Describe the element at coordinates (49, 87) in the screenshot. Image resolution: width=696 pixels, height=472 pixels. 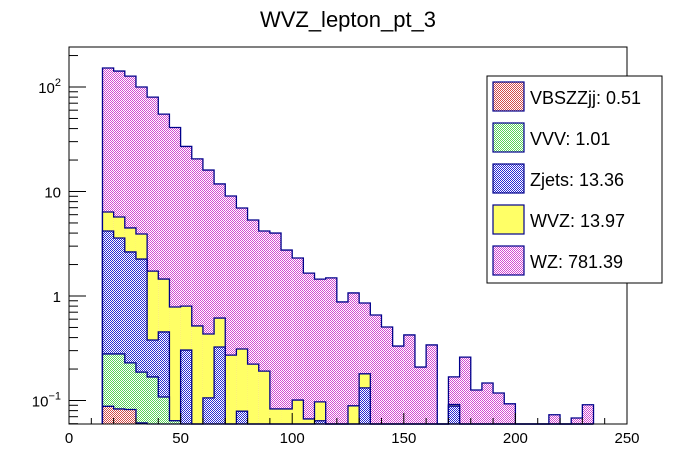
I see `y-tick-label: 10²` at that location.